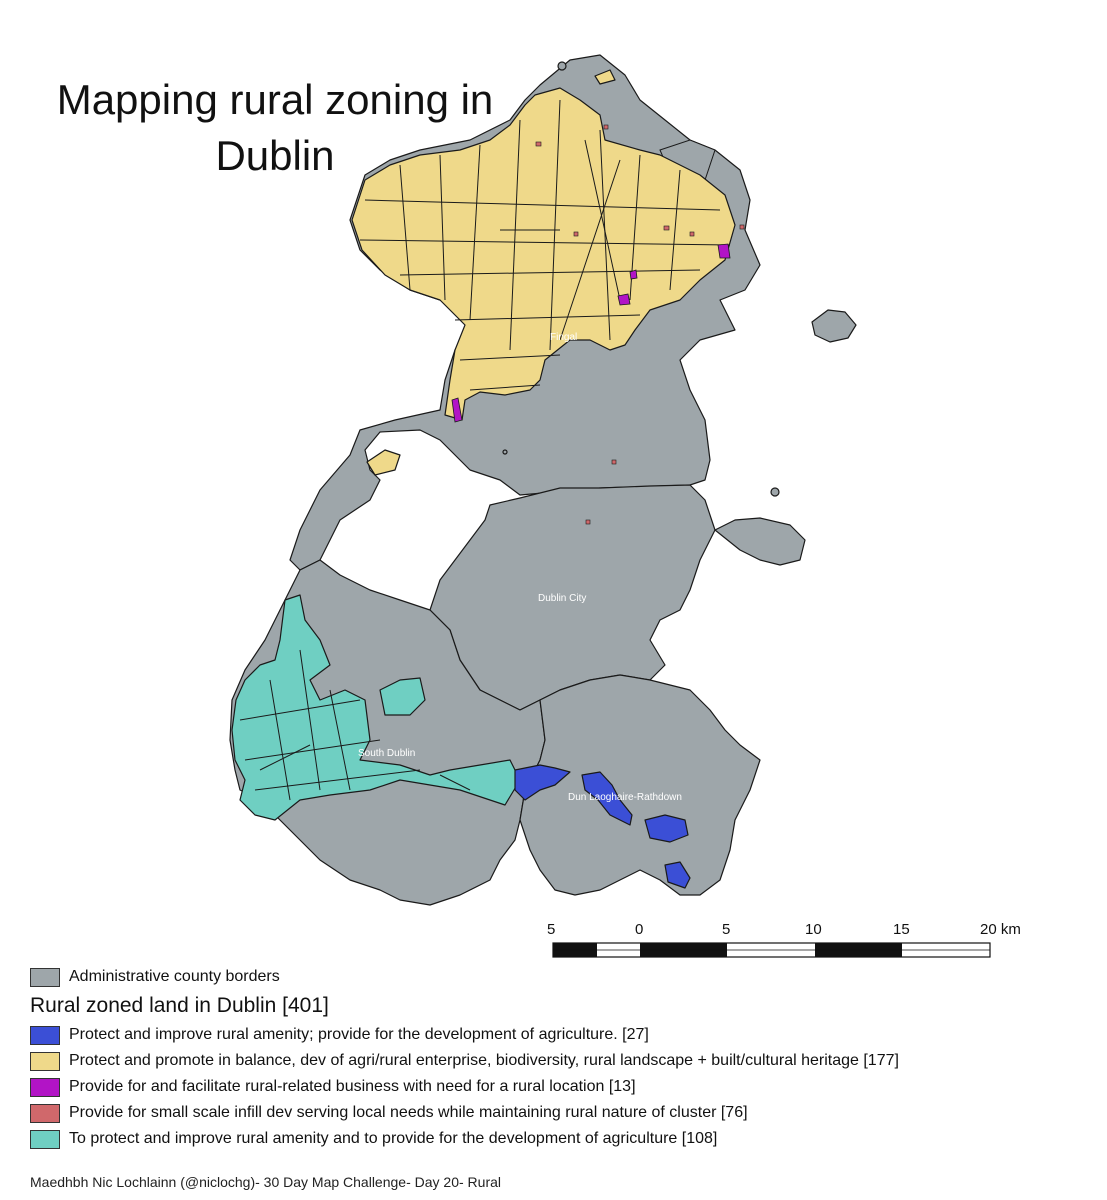 Image resolution: width=1107 pixels, height=1200 pixels. I want to click on legend-heading: Rural zoned land in Dublin [401], so click(179, 1005).